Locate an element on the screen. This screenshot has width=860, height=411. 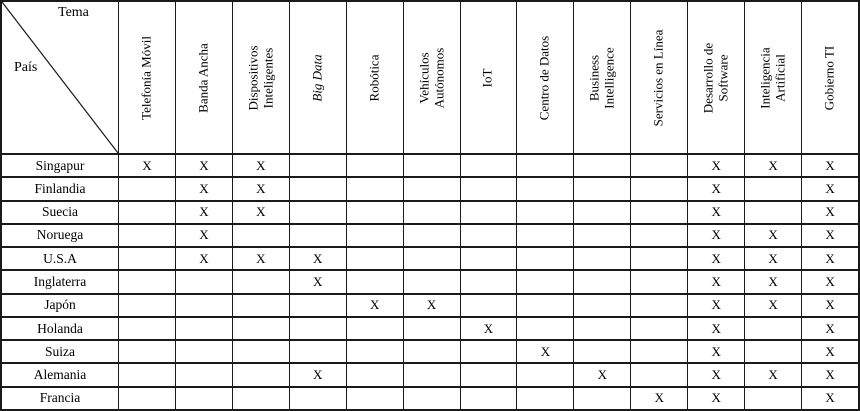
column-header-servicios-en-linea: Servicios en Línea is located at coordinates (658, 77).